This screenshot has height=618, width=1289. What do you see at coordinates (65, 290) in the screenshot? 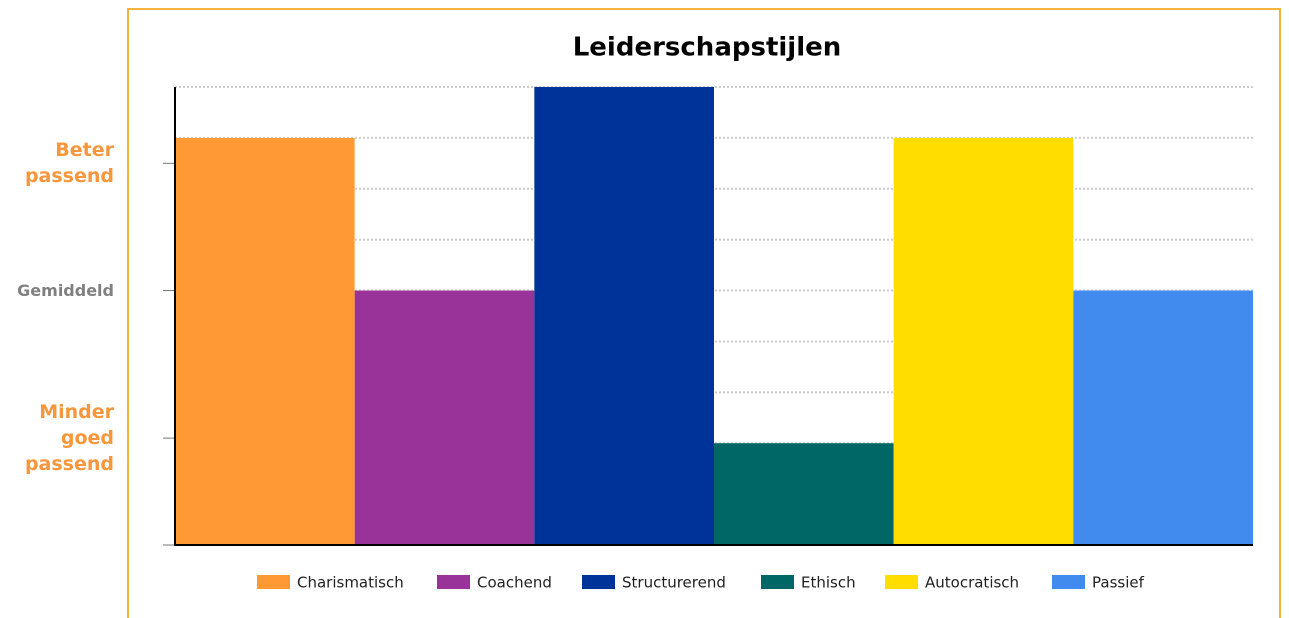
I see `y-tick-label: Gemiddeld` at bounding box center [65, 290].